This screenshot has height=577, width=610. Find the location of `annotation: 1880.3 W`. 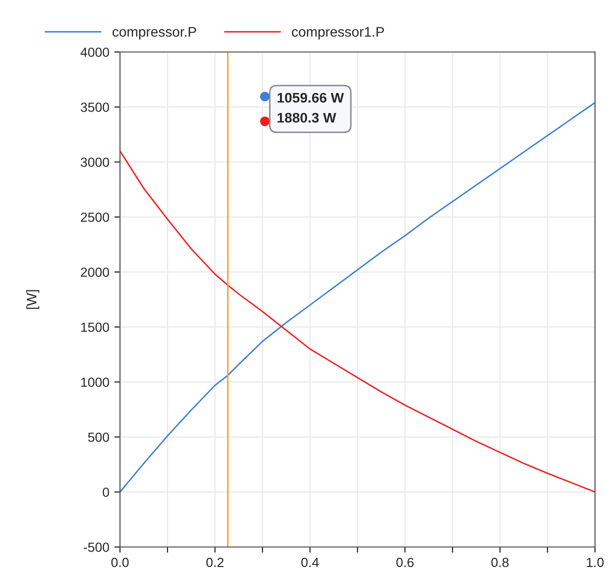

annotation: 1880.3 W is located at coordinates (307, 117).